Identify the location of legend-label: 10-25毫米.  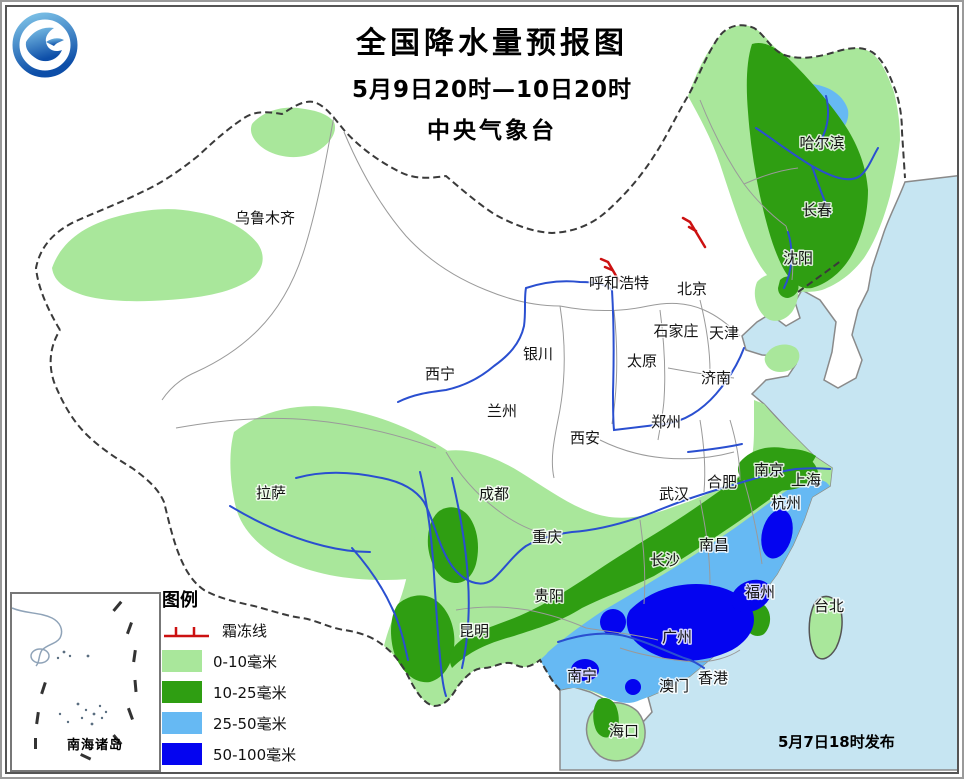
(250, 692).